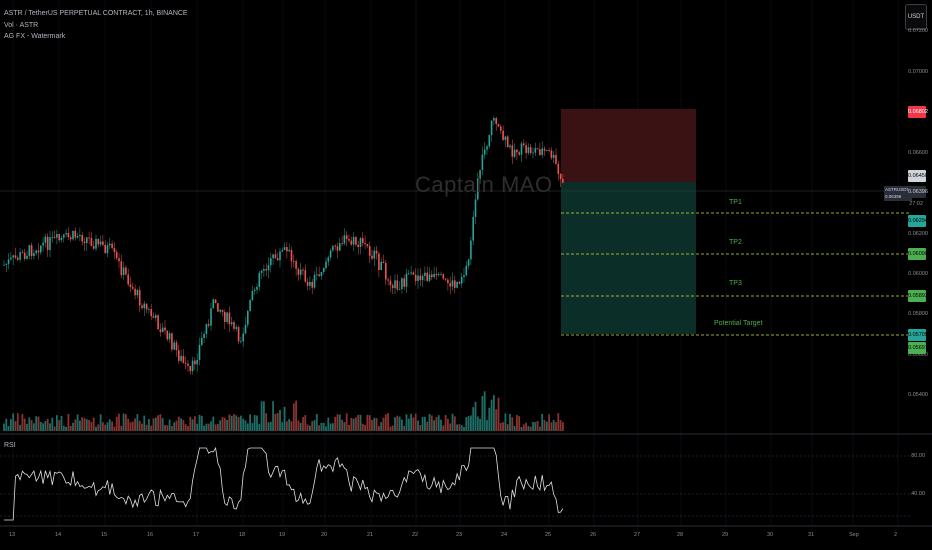 The width and height of the screenshot is (932, 550). What do you see at coordinates (21, 25) in the screenshot?
I see `volume-indicator-label: Vol · ASTR` at bounding box center [21, 25].